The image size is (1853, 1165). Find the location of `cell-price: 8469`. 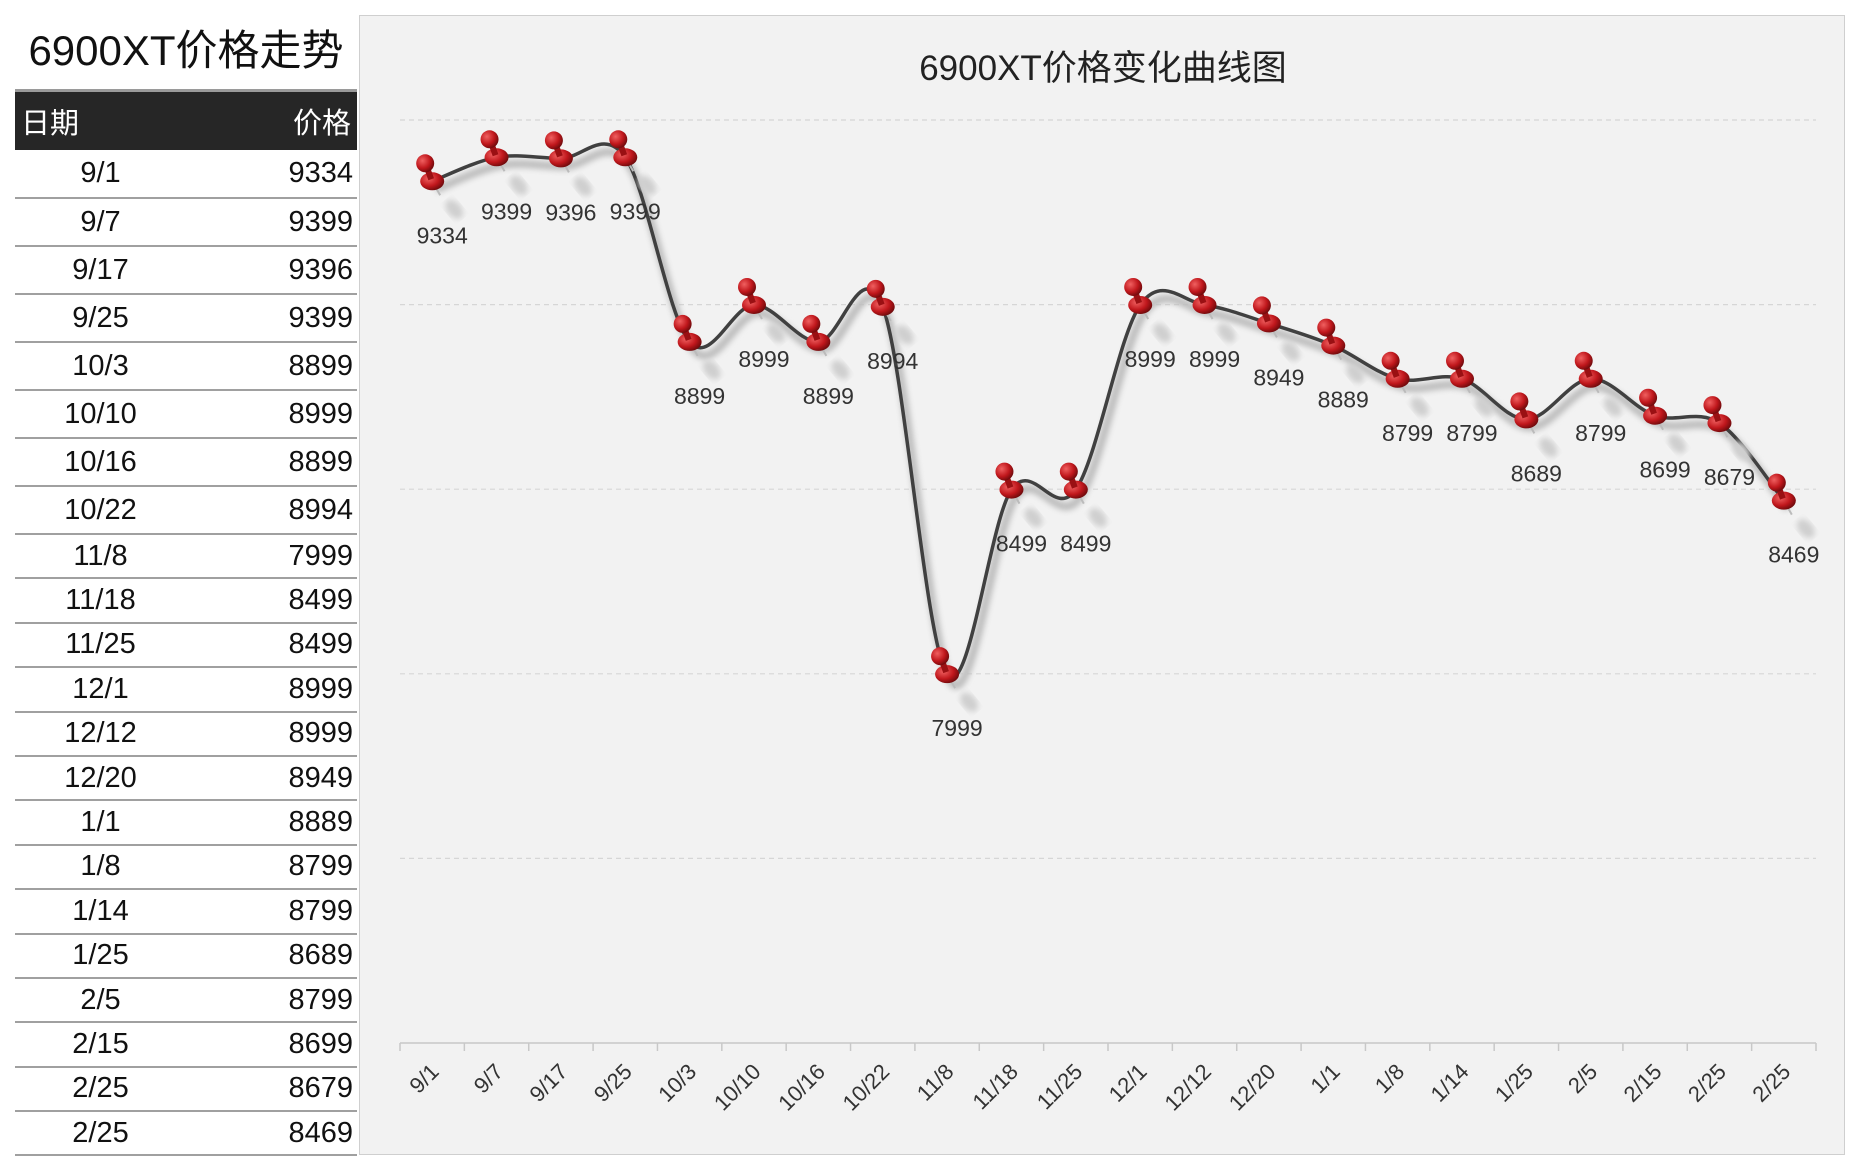

cell-price: 8469 is located at coordinates (271, 1134).